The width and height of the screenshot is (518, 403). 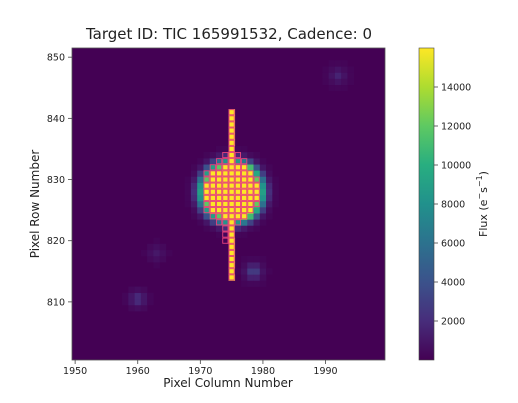 What do you see at coordinates (426, 204) in the screenshot?
I see `colorbar-gradient` at bounding box center [426, 204].